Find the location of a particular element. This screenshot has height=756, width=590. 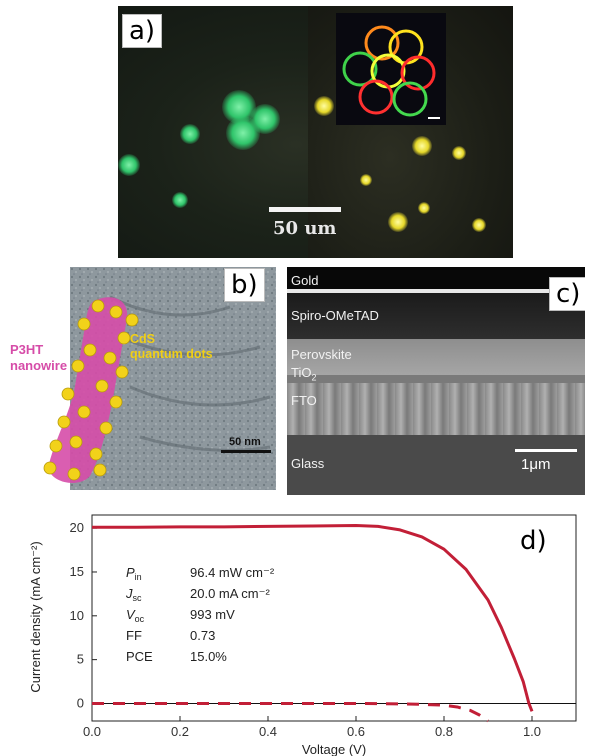

ring-green-lower is located at coordinates (410, 99).